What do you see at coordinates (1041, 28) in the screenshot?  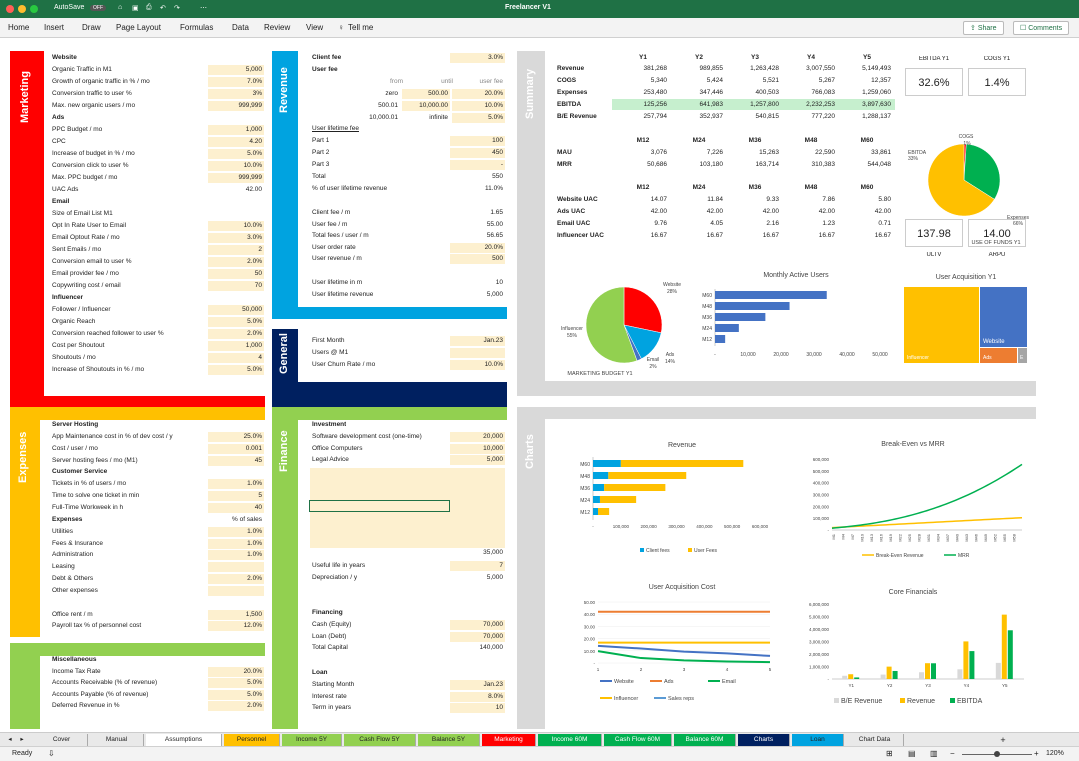 I see `comments-button: ☐ Comments` at bounding box center [1041, 28].